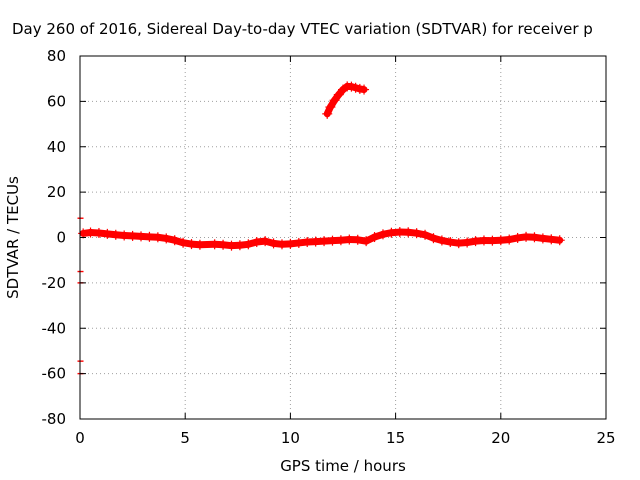  I want to click on x-tick-label: 20, so click(500, 438).